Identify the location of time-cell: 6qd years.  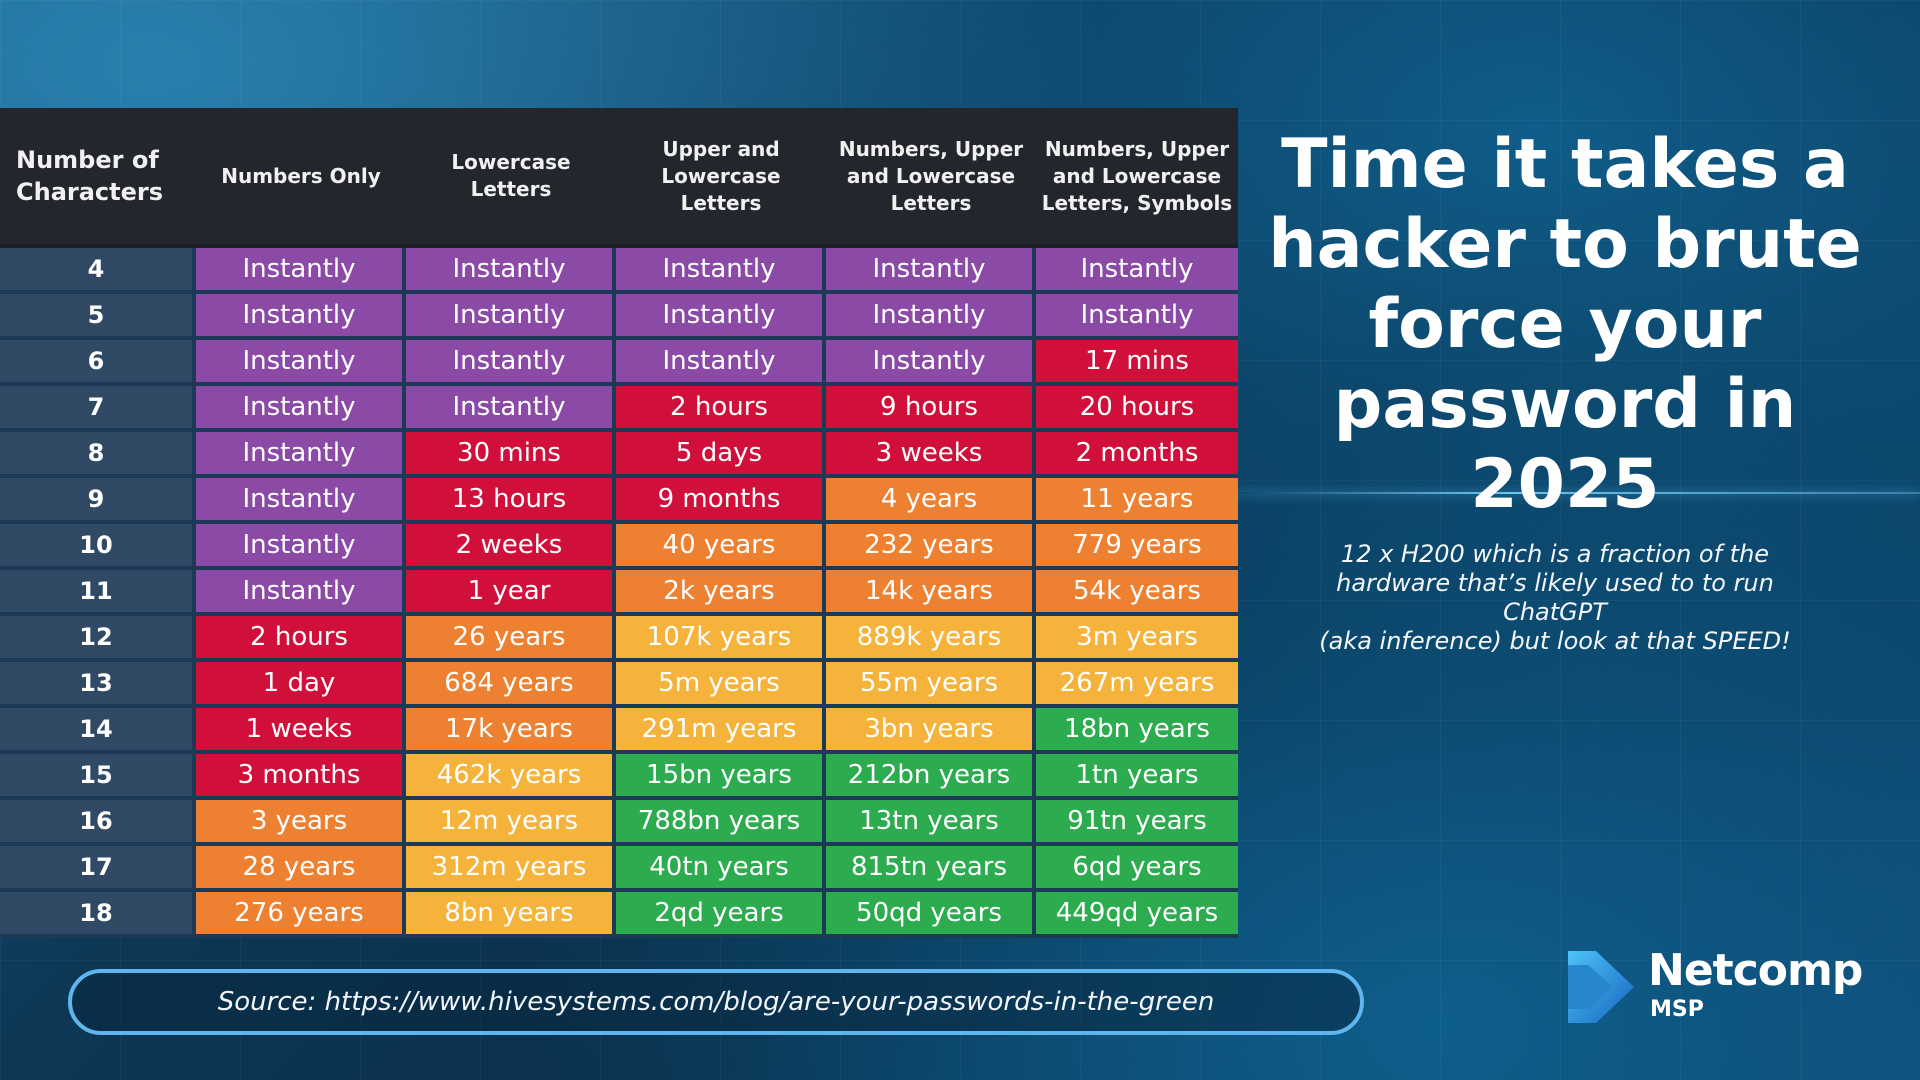
(1137, 869).